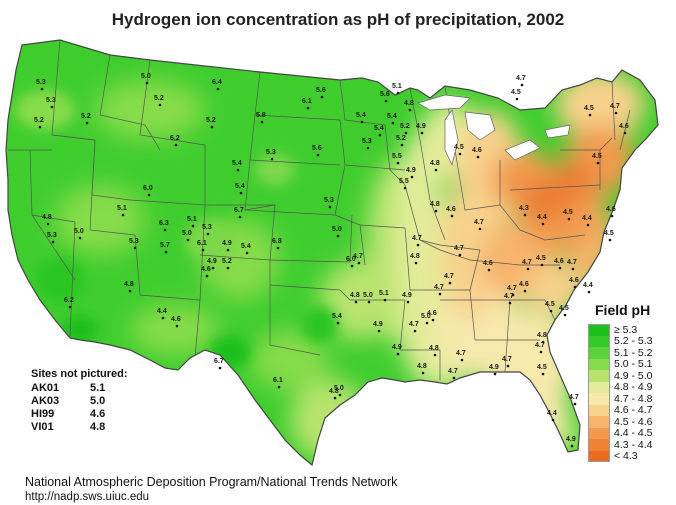 The height and width of the screenshot is (505, 676). What do you see at coordinates (633, 421) in the screenshot?
I see `legend-label: 4.5 - 4.6` at bounding box center [633, 421].